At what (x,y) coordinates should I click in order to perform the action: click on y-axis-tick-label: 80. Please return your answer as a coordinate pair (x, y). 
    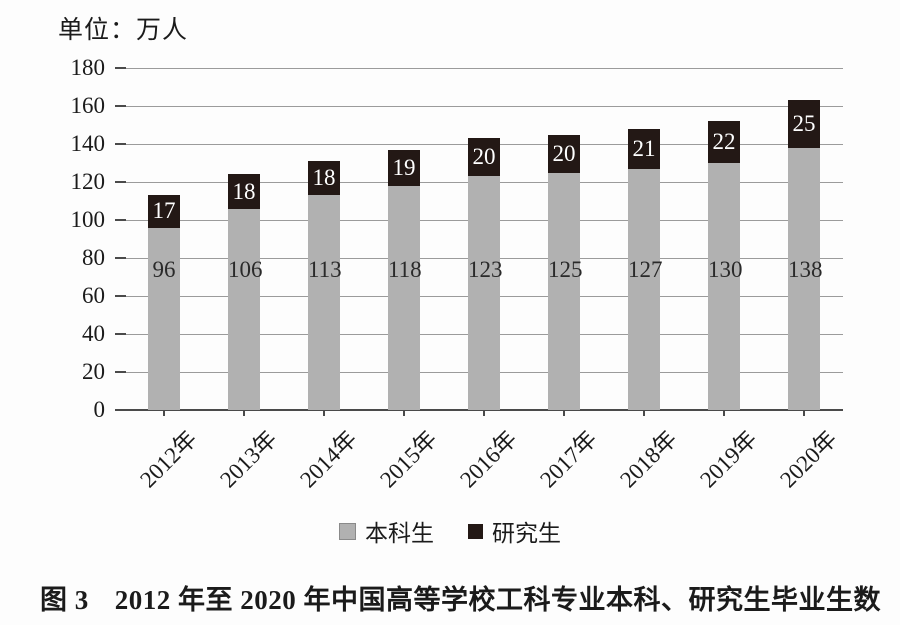
    Looking at the image, I should click on (93, 257).